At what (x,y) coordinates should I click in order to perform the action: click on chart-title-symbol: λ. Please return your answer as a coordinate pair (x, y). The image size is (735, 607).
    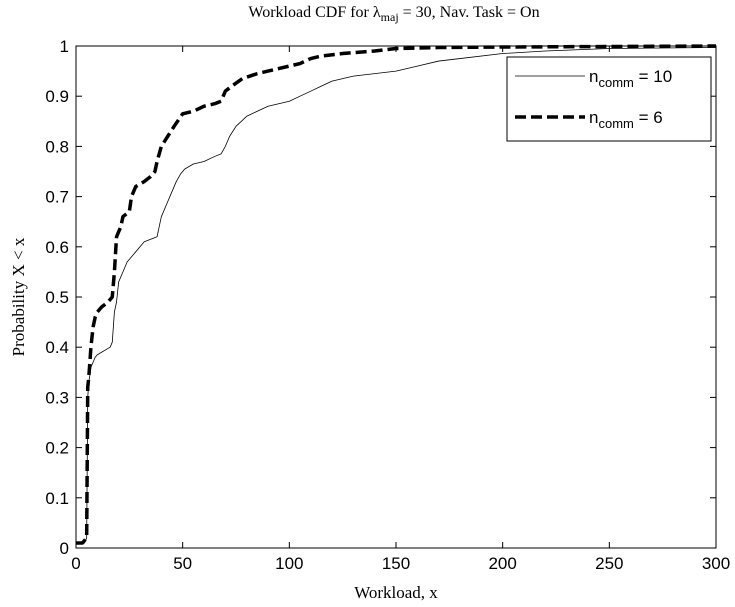
    Looking at the image, I should click on (377, 12).